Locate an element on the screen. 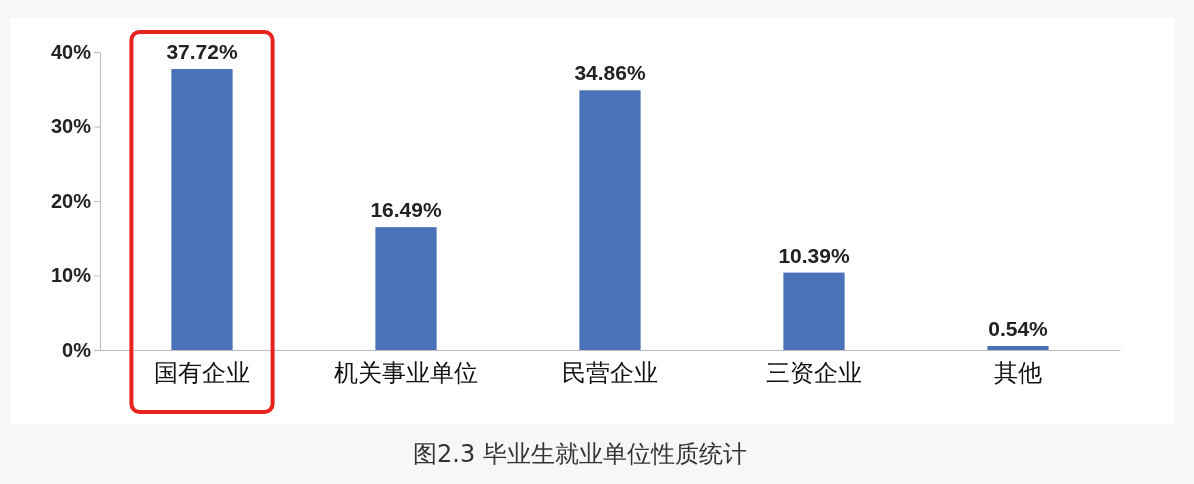 This screenshot has width=1194, height=484. y-tick-label: 0% is located at coordinates (77, 349).